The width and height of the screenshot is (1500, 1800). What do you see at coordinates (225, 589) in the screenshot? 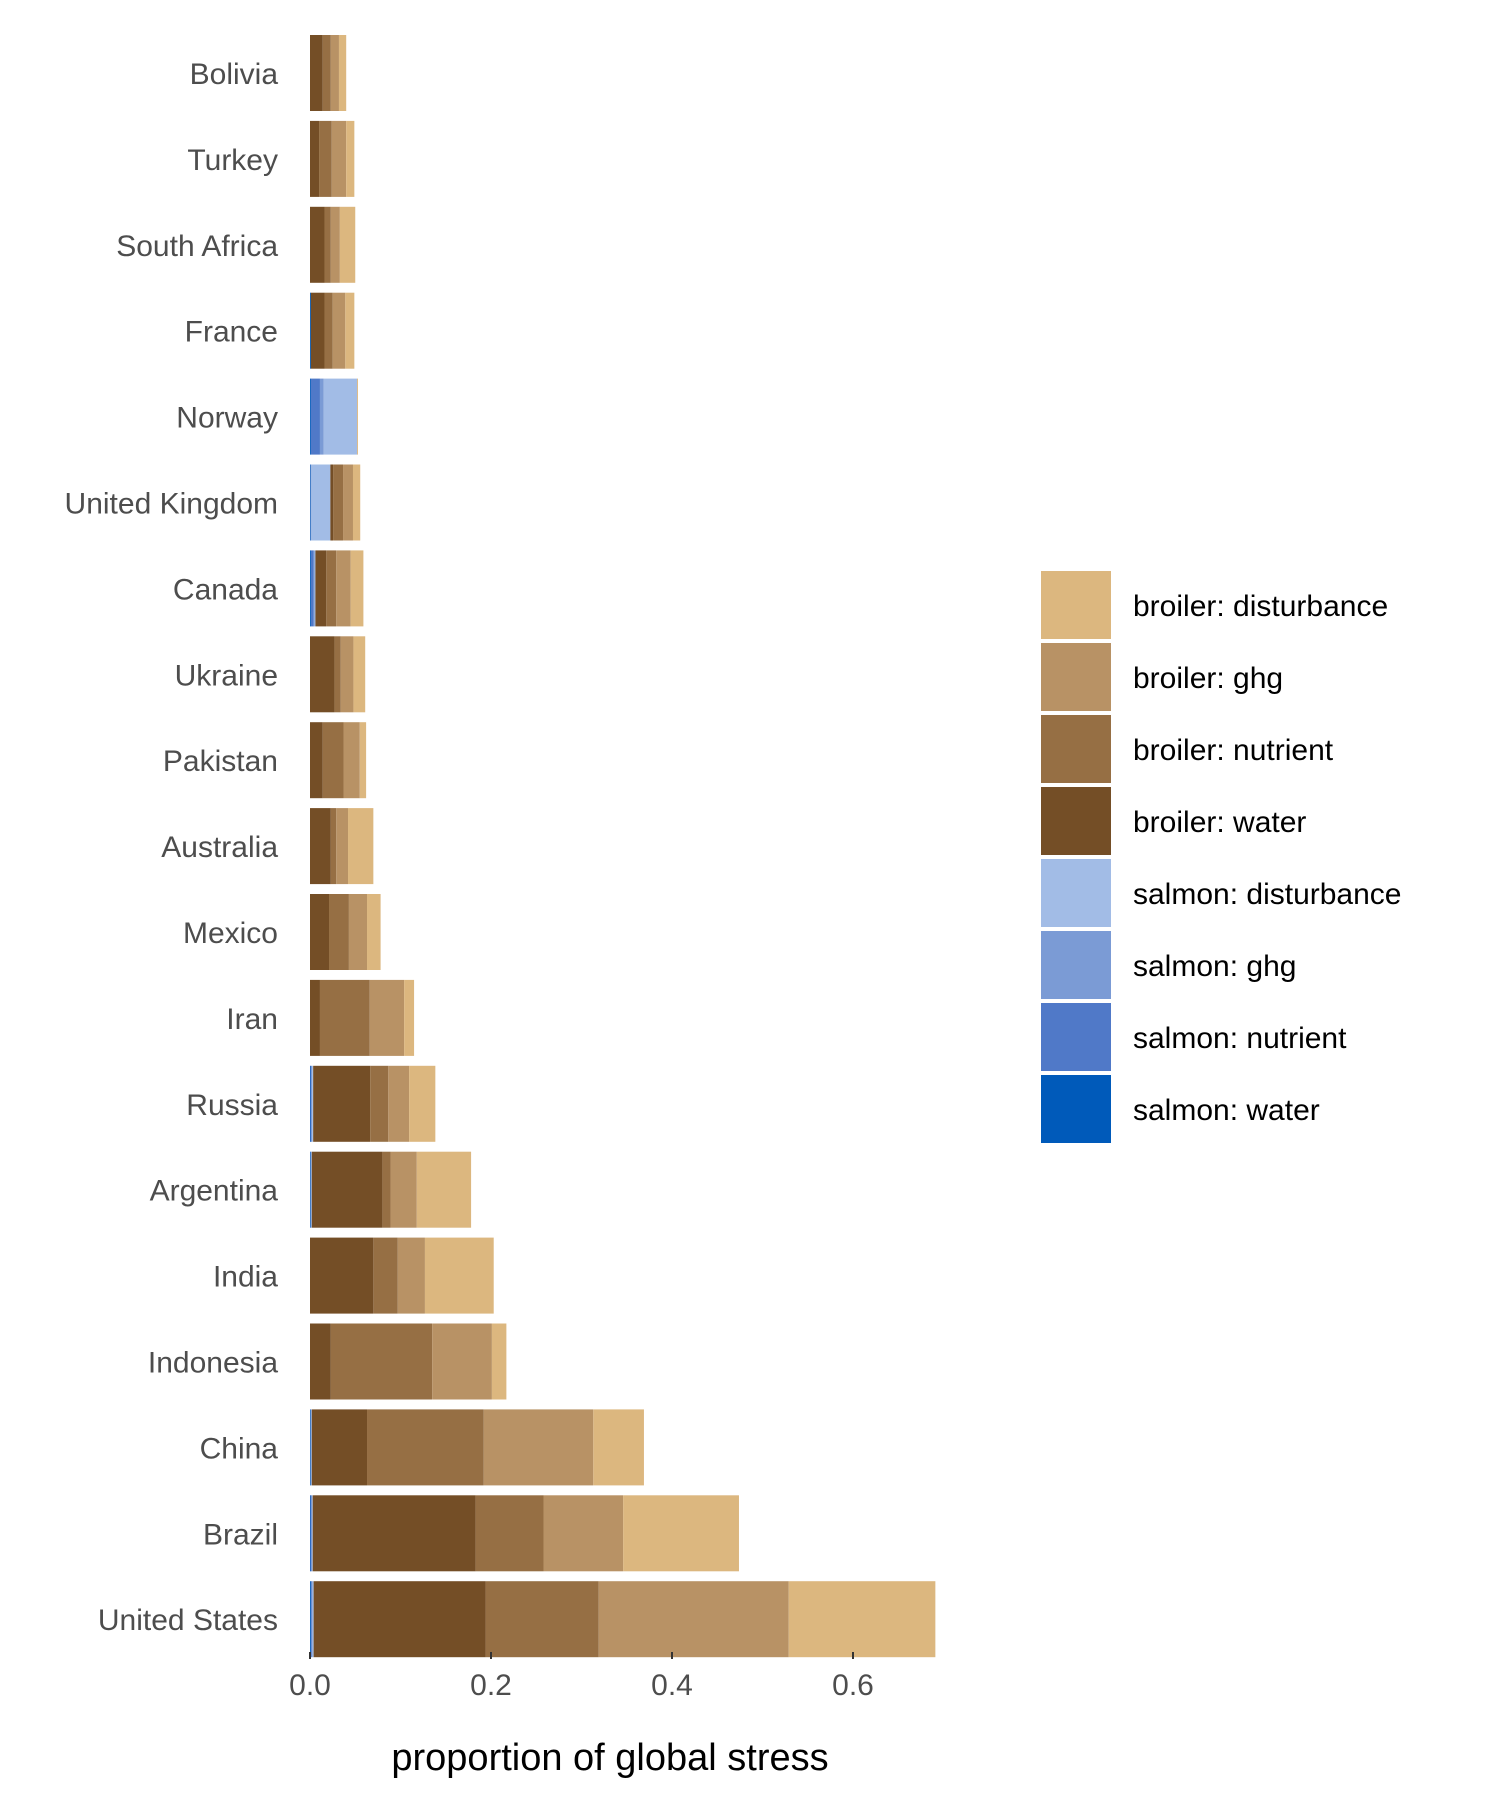
I see `category-label: Canada` at bounding box center [225, 589].